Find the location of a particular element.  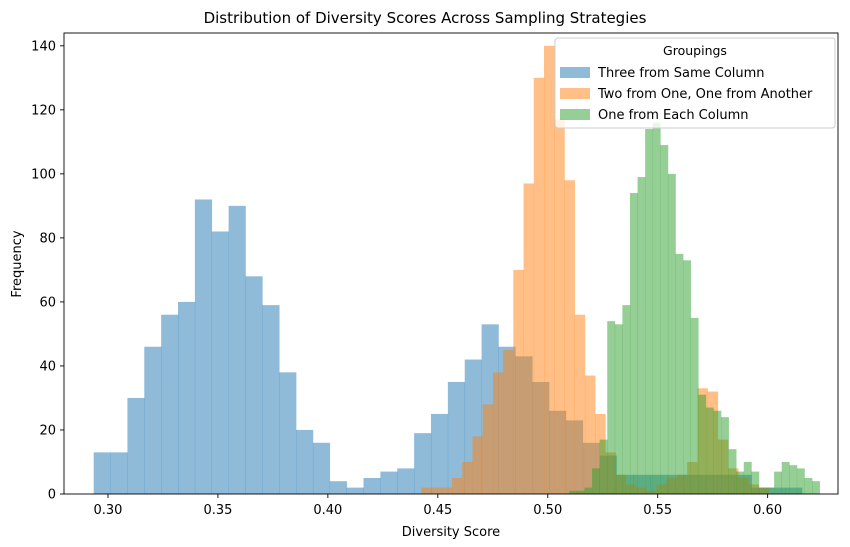

x-tick-label: 0.60 is located at coordinates (767, 510).